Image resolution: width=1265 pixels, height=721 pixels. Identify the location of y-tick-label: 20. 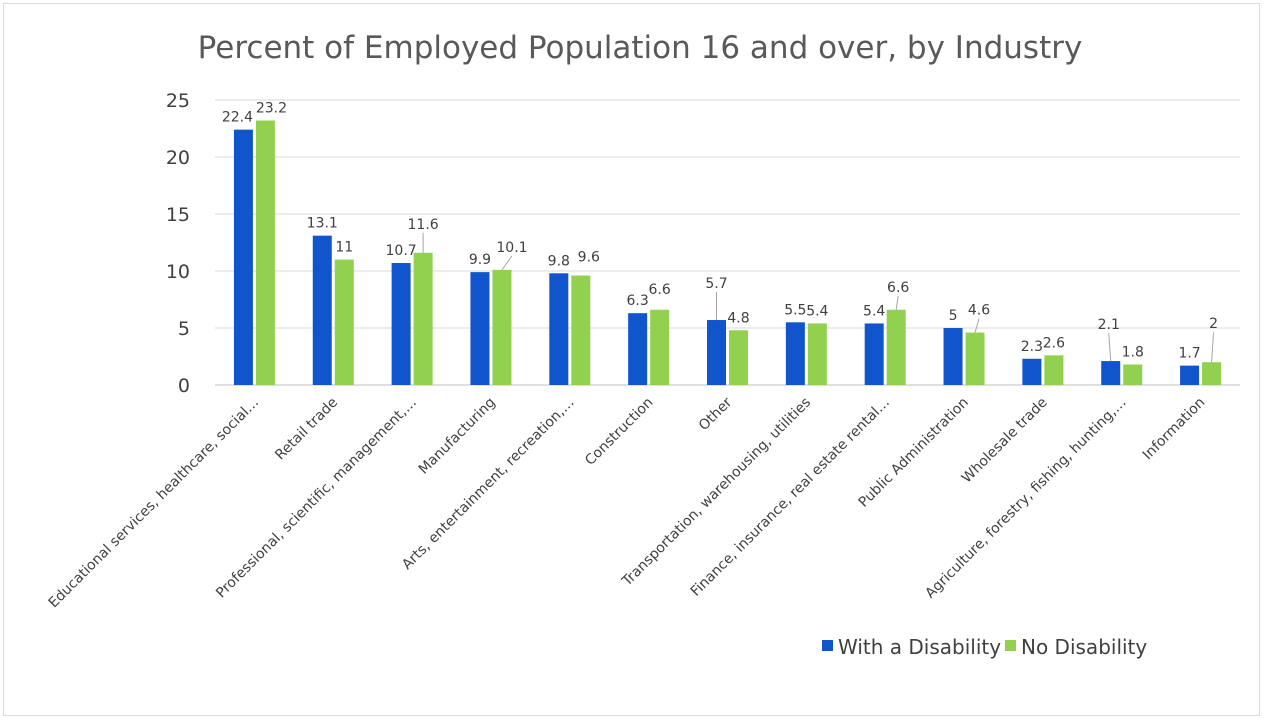
(178, 158).